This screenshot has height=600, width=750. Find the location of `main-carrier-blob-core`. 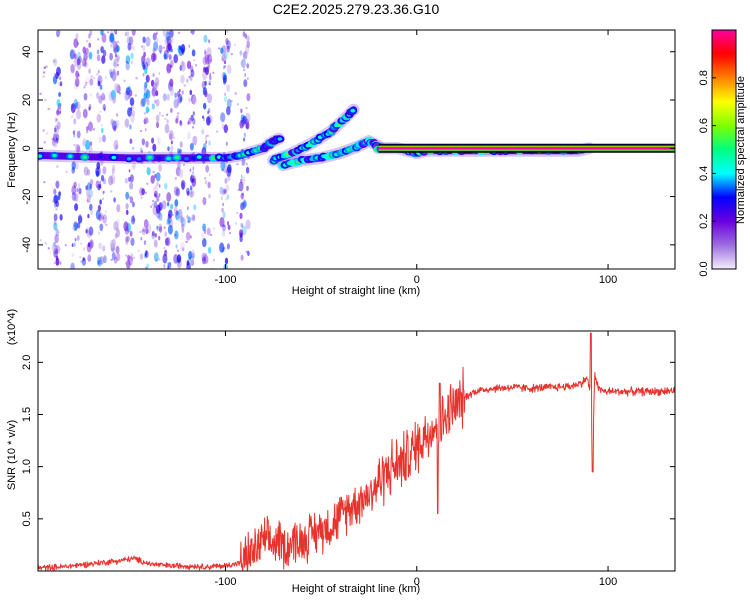

main-carrier-blob-core is located at coordinates (159, 158).